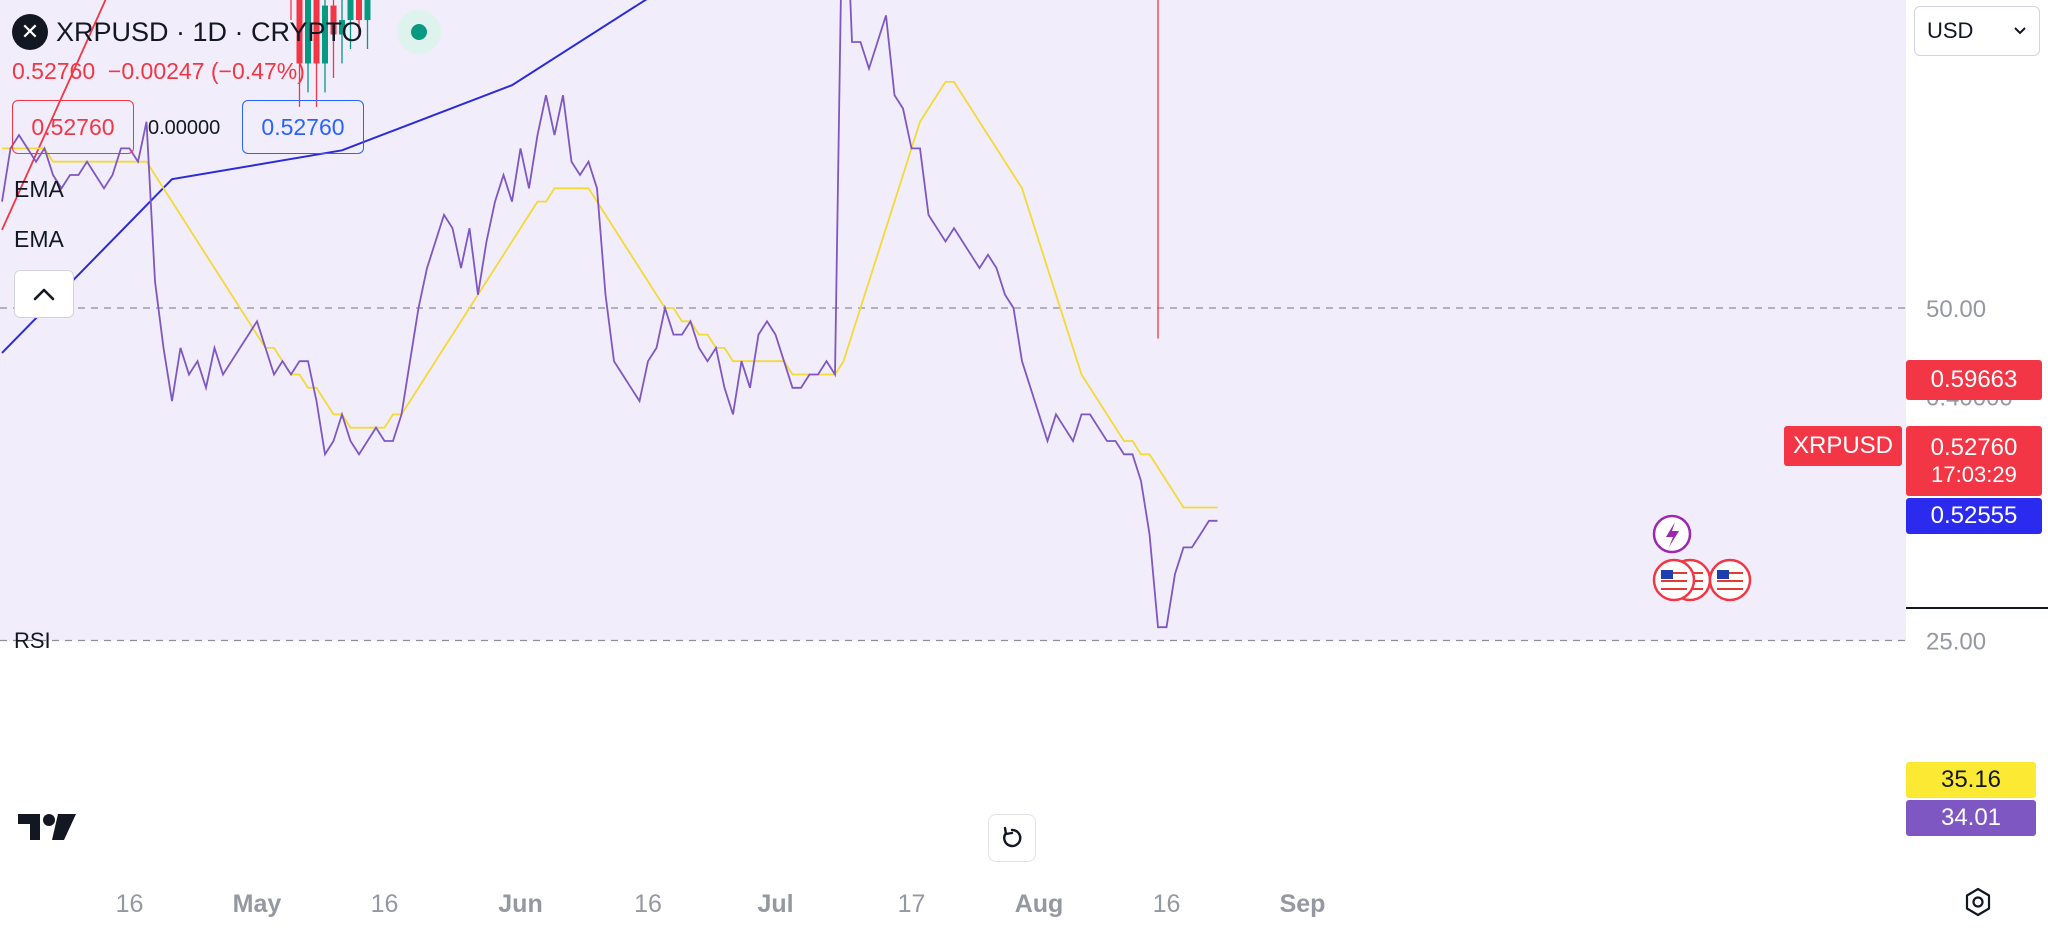  I want to click on quote-change: −0.00247 (−0.47%), so click(206, 71).